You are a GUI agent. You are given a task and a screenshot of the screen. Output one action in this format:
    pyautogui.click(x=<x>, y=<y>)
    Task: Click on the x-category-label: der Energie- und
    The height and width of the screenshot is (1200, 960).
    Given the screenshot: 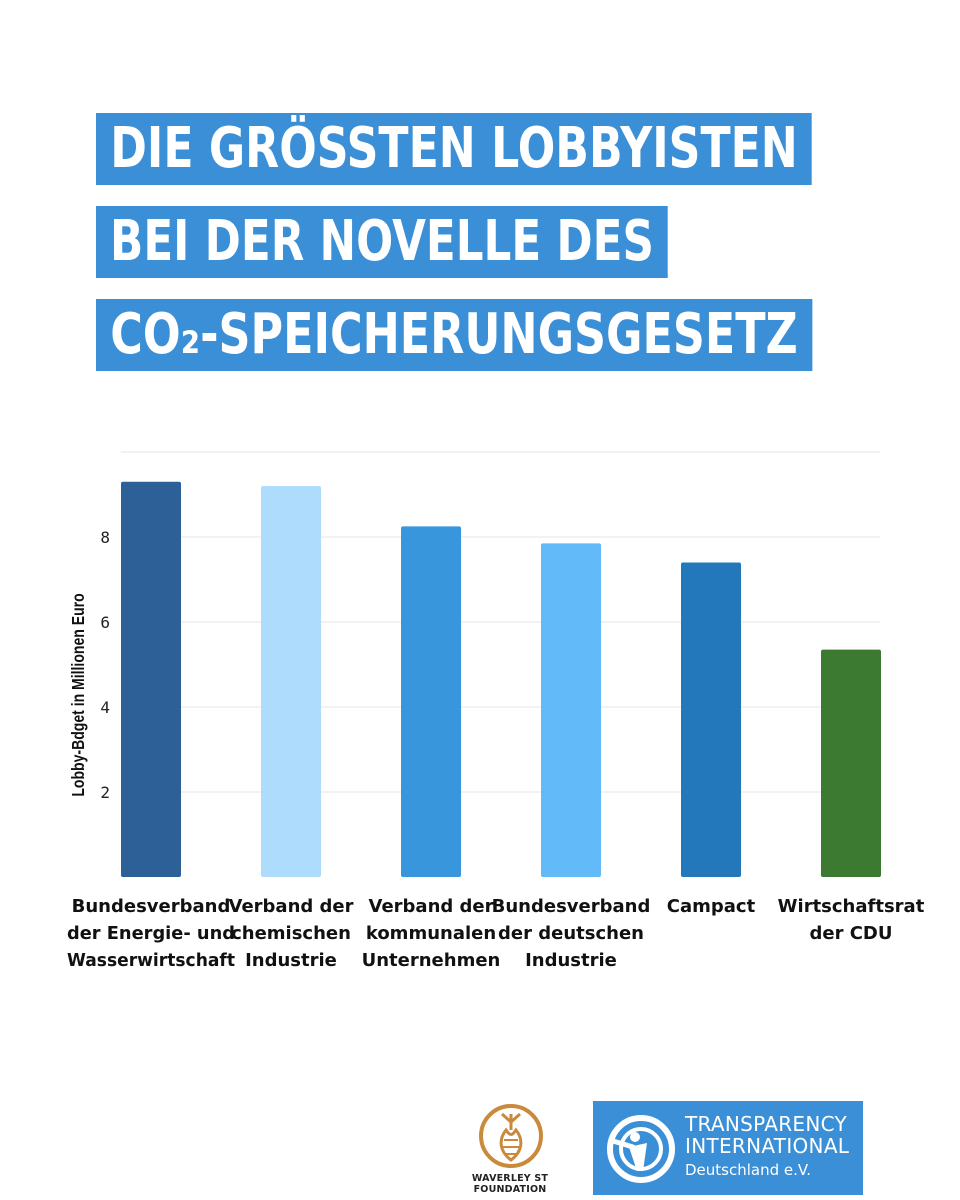 What is the action you would take?
    pyautogui.click(x=151, y=933)
    